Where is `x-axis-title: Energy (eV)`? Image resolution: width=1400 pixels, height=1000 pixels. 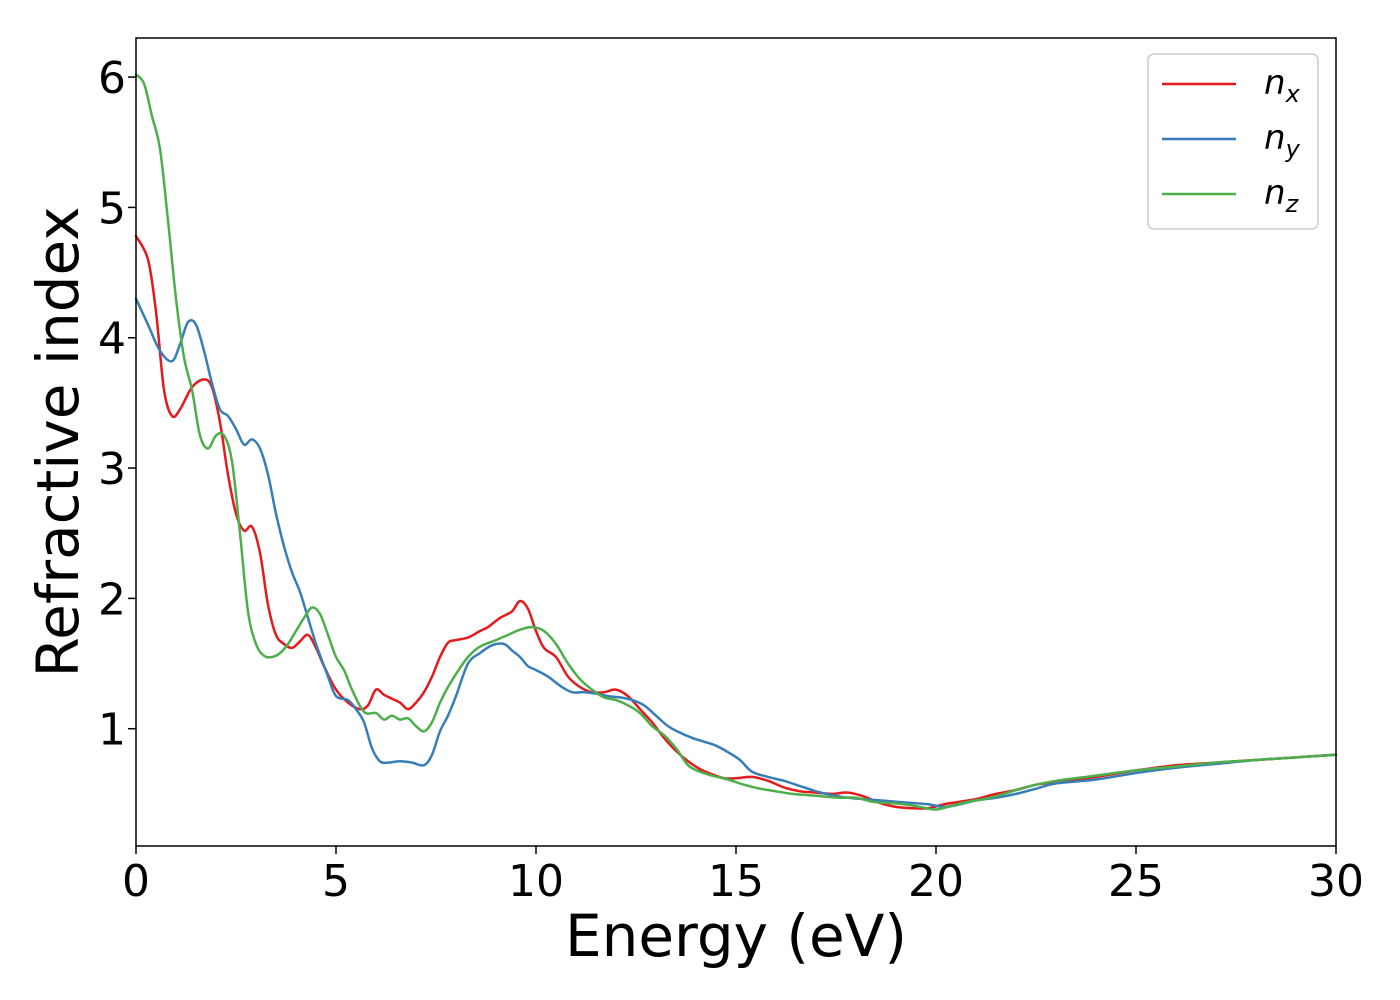 x-axis-title: Energy (eV) is located at coordinates (736, 936).